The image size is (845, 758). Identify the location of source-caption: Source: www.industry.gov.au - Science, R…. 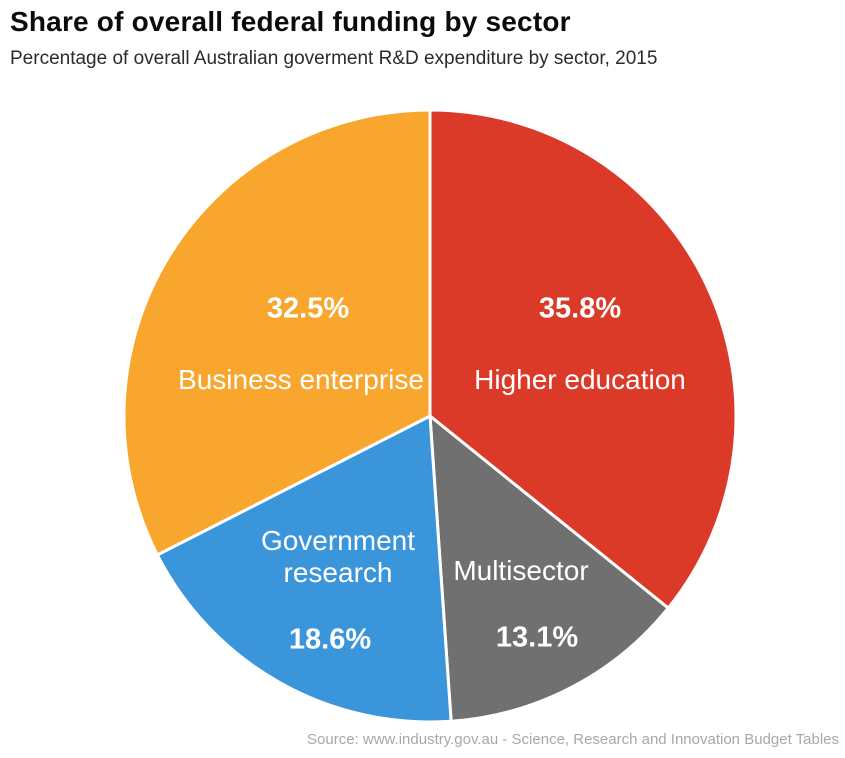
(573, 739).